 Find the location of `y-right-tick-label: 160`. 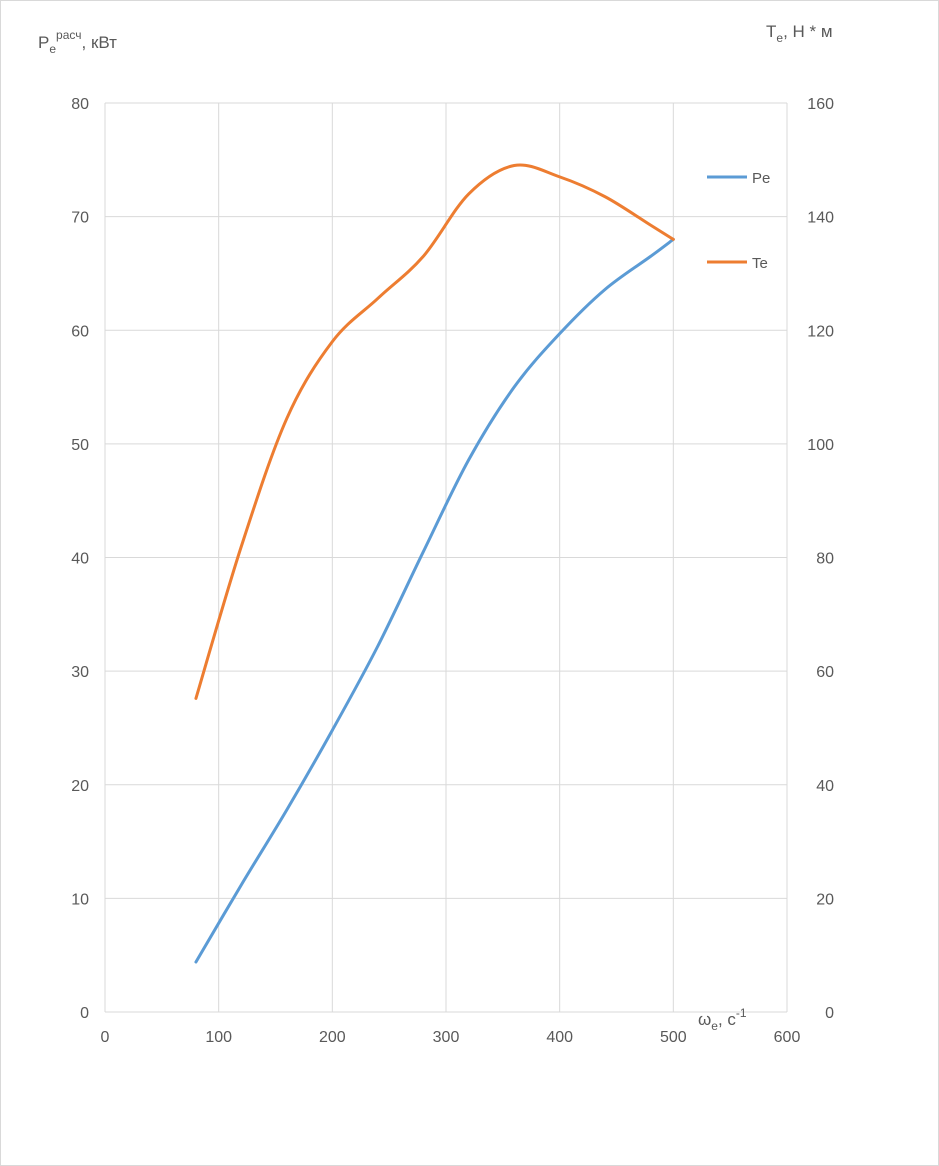

y-right-tick-label: 160 is located at coordinates (820, 104).